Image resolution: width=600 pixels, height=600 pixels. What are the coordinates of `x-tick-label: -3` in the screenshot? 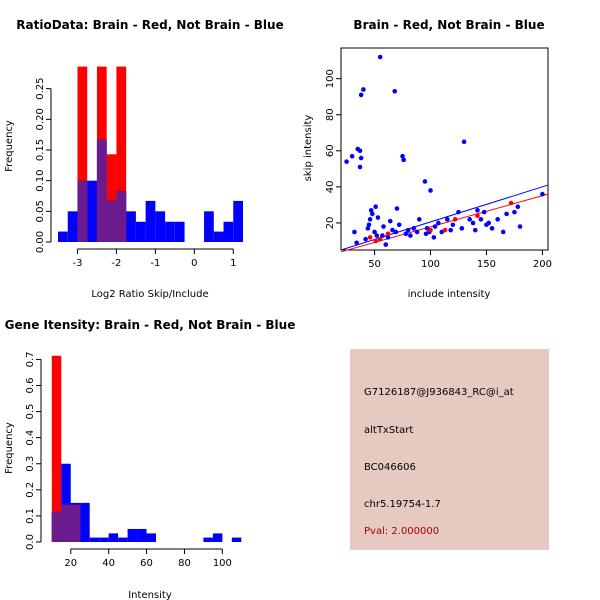 It's located at (77, 263).